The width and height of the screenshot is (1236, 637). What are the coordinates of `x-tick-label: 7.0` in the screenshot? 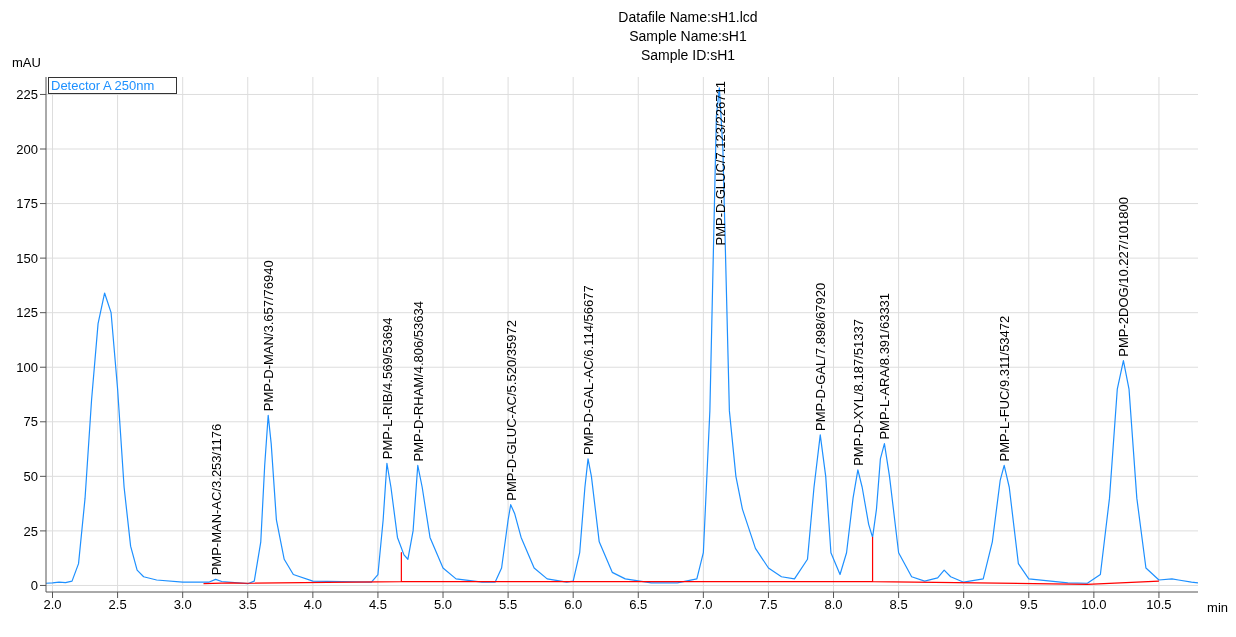 It's located at (703, 605).